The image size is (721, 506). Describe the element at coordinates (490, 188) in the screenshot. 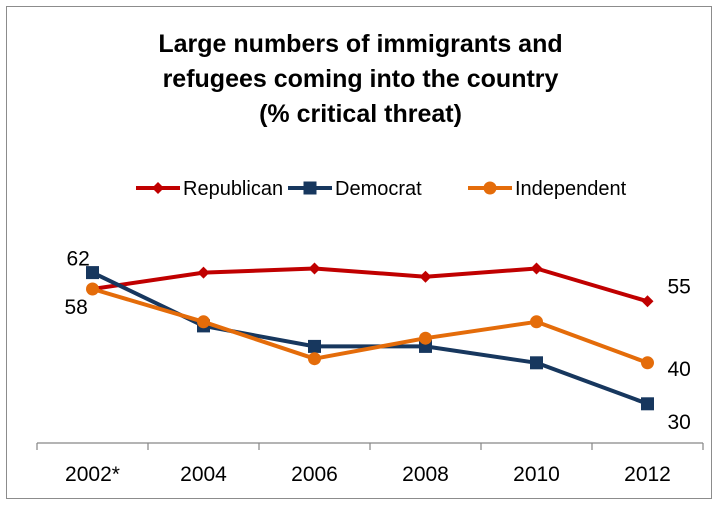

I see `legend-marker-independent` at that location.